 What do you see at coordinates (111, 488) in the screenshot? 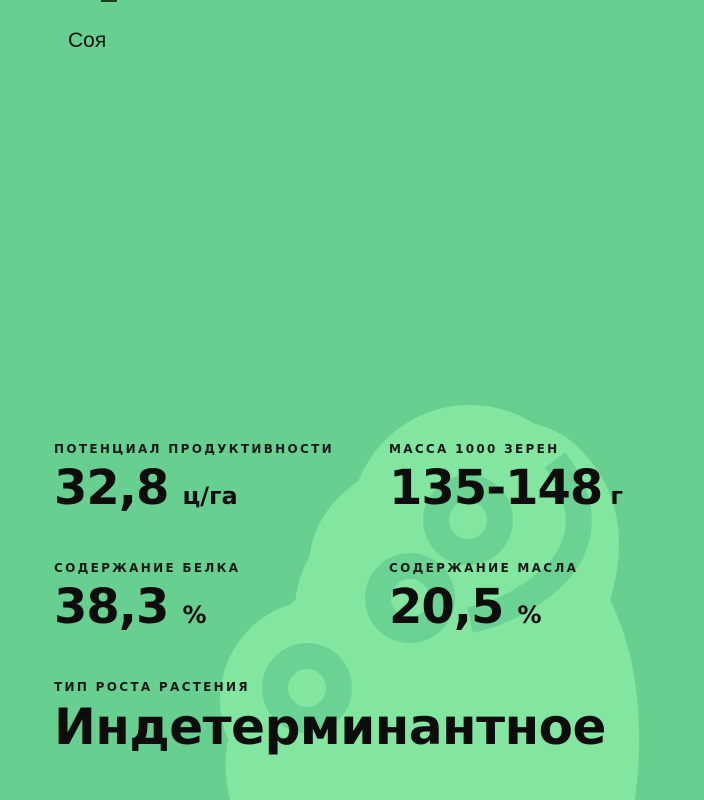
I see `stat-value: 32,8` at bounding box center [111, 488].